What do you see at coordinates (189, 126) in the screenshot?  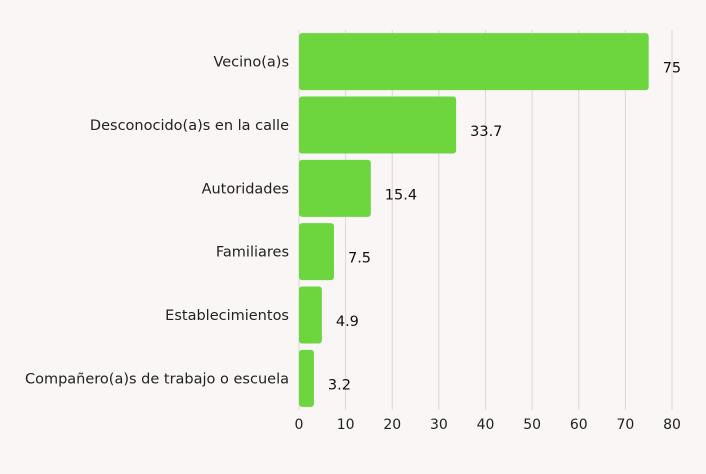 I see `category-label-1: Desconocido(a)s en la calle` at bounding box center [189, 126].